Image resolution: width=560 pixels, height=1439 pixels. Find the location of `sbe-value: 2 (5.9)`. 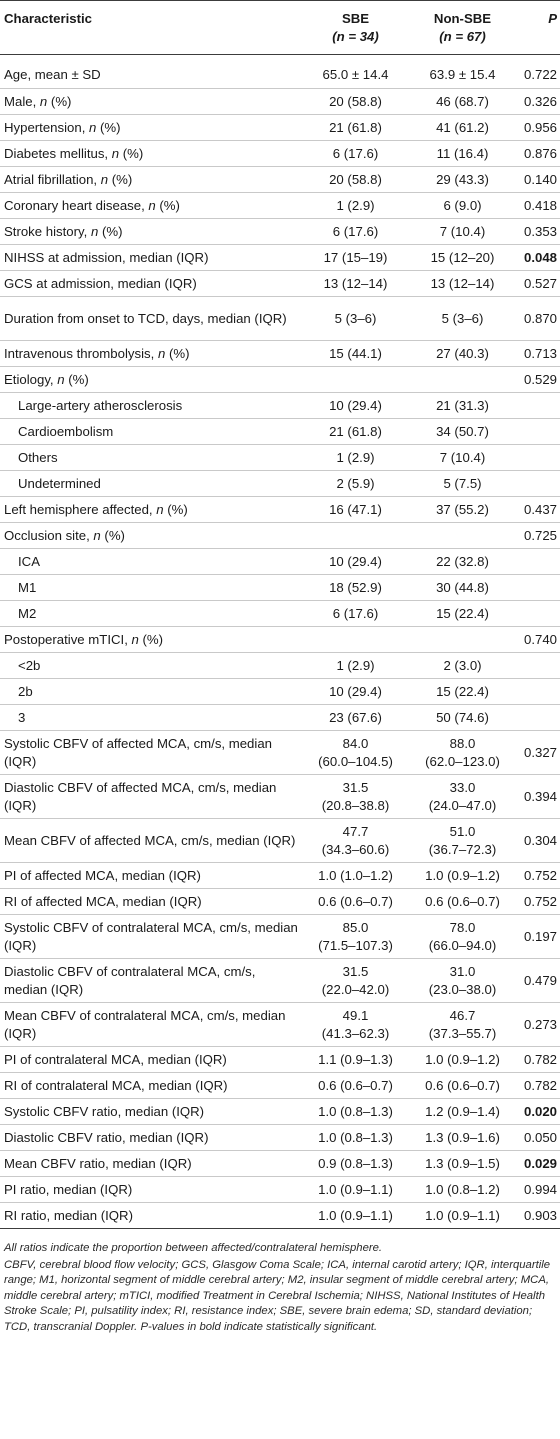

sbe-value: 2 (5.9) is located at coordinates (355, 483).